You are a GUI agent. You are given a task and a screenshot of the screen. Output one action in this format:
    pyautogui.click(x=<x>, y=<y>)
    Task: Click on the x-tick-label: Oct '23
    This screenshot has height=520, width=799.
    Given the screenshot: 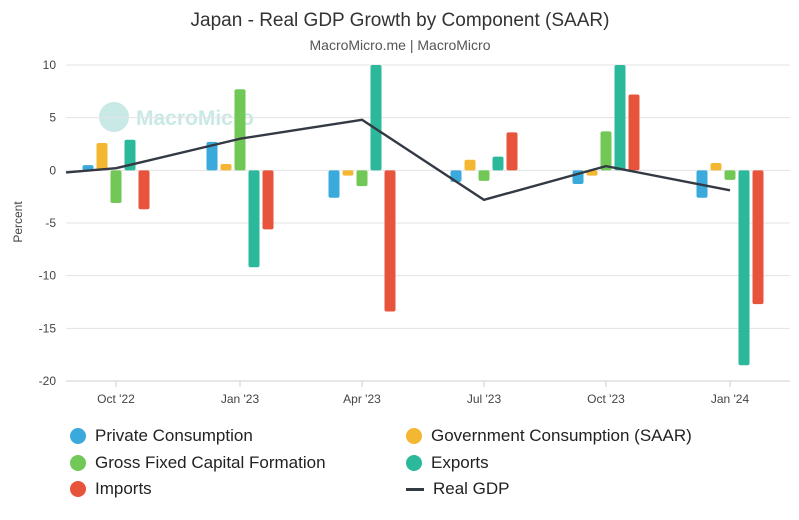 What is the action you would take?
    pyautogui.click(x=606, y=399)
    